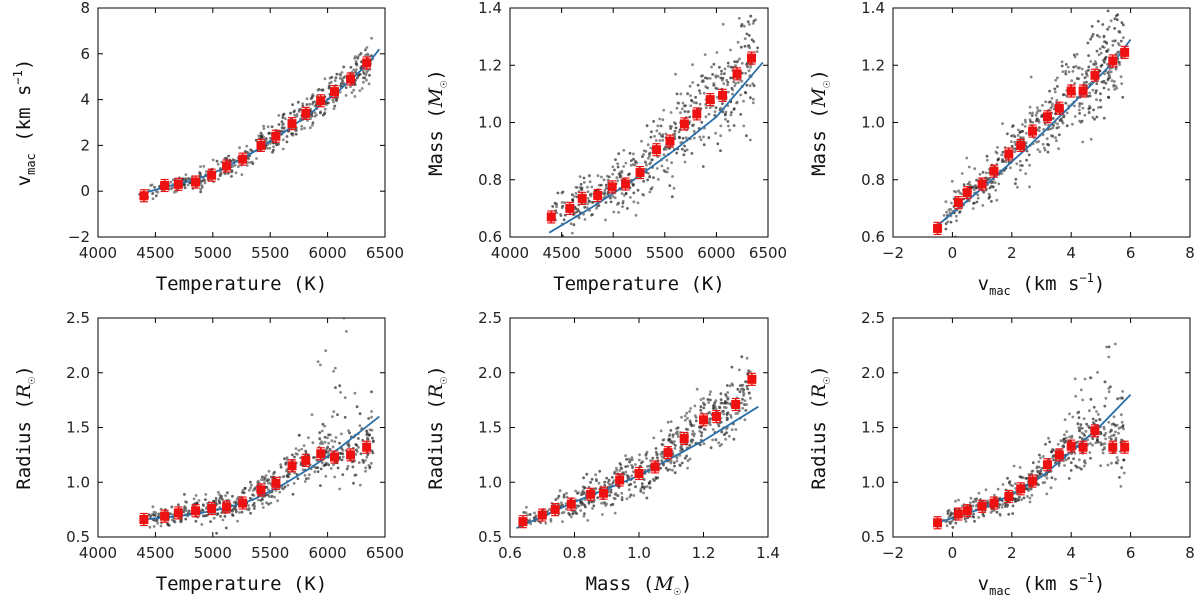  Describe the element at coordinates (270, 553) in the screenshot. I see `x-tick-label: 5500` at that location.